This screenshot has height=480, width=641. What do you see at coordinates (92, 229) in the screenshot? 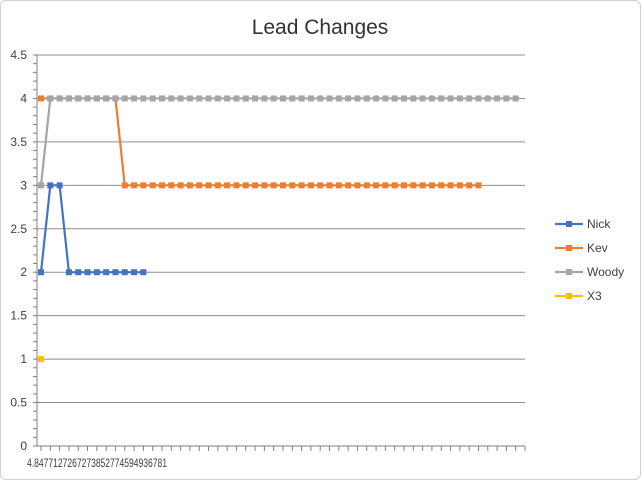
I see `series-nick` at bounding box center [92, 229].